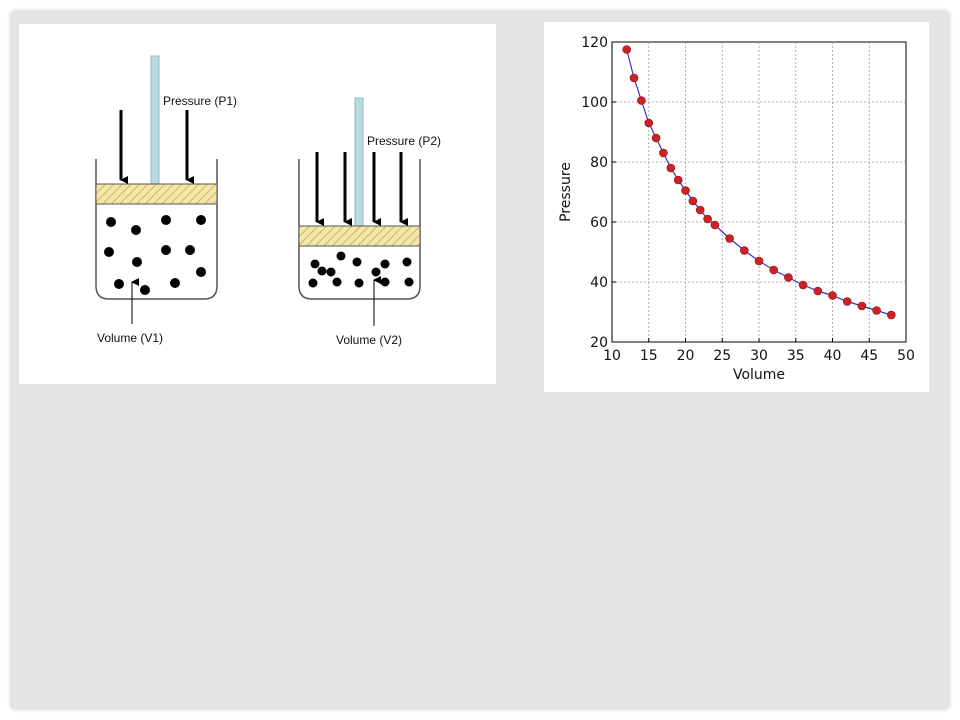 This screenshot has height=720, width=960. I want to click on x-tick-label: 40, so click(833, 356).